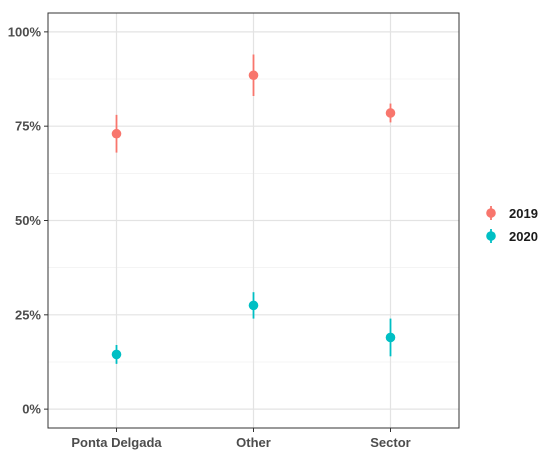 Image resolution: width=550 pixels, height=460 pixels. Describe the element at coordinates (28, 220) in the screenshot. I see `y-tick-label: 50%` at that location.